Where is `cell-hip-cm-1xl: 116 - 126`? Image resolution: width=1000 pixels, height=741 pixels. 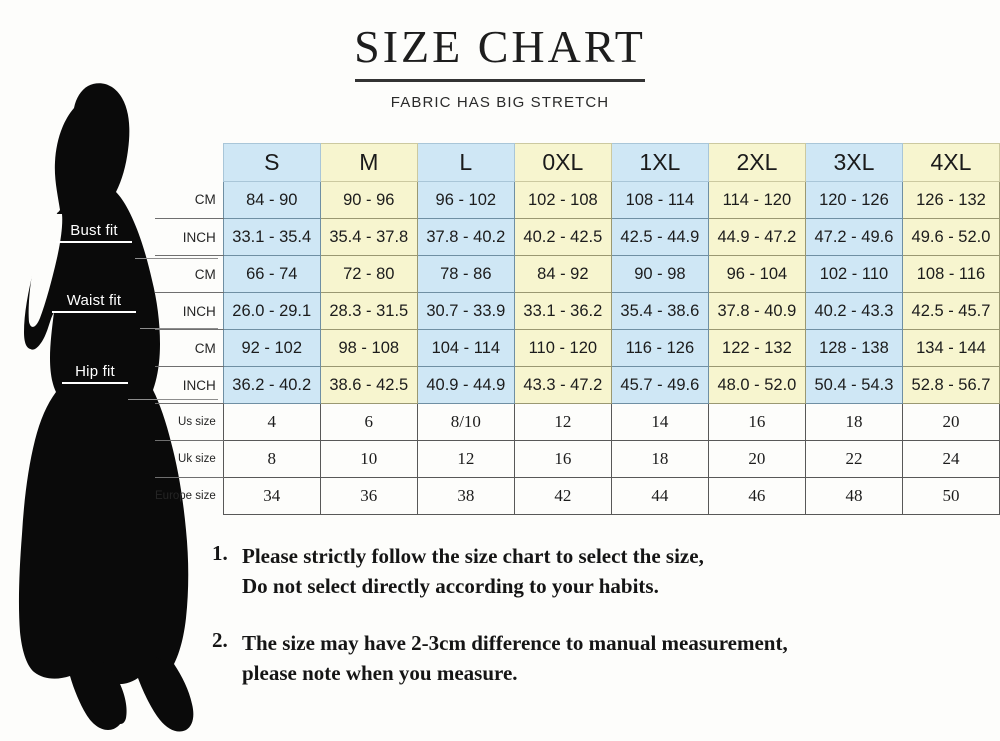
cell-hip-cm-1xl: 116 - 126 is located at coordinates (659, 348).